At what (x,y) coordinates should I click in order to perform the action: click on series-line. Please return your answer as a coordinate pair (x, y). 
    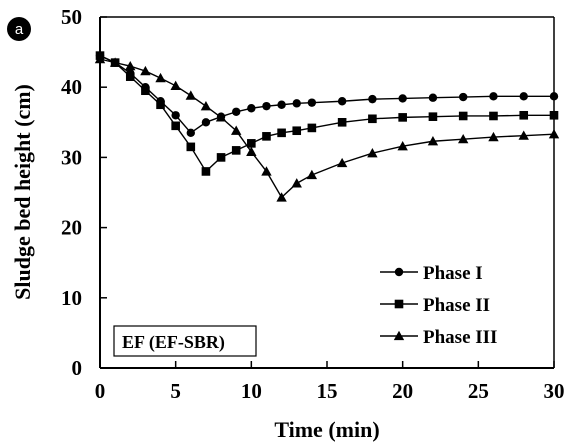
    Looking at the image, I should click on (326, 94).